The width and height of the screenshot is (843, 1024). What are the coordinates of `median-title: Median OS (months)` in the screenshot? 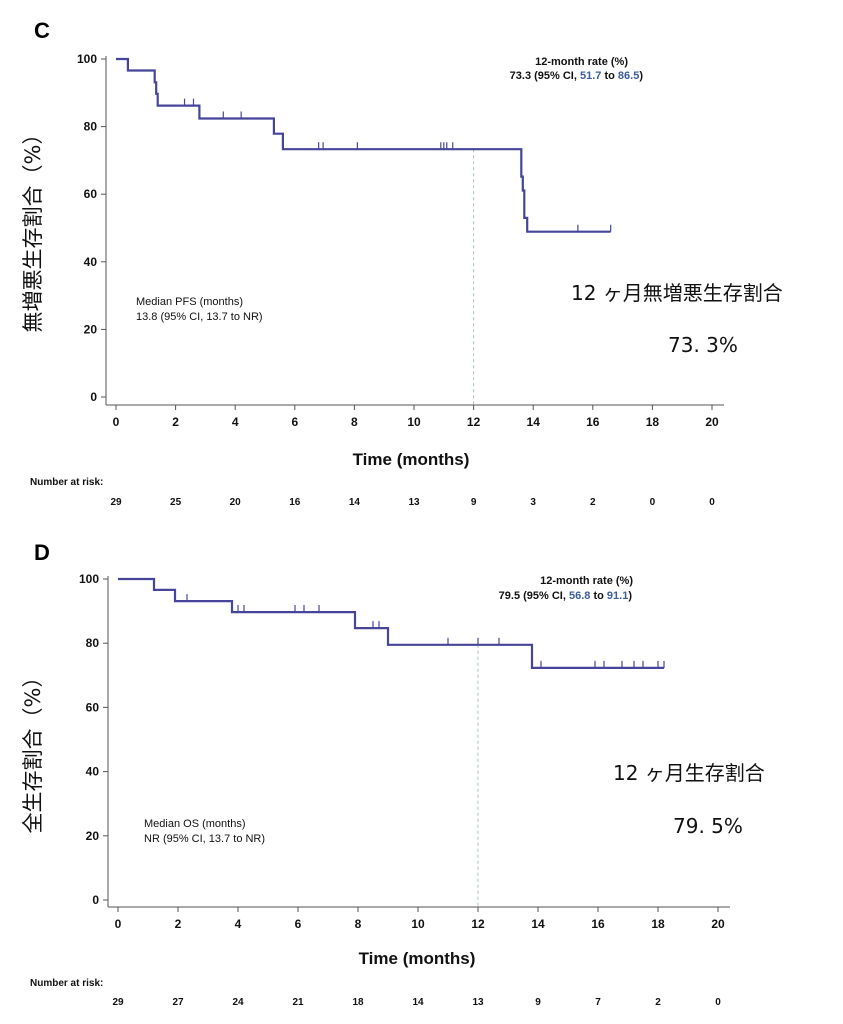 It's located at (194, 824).